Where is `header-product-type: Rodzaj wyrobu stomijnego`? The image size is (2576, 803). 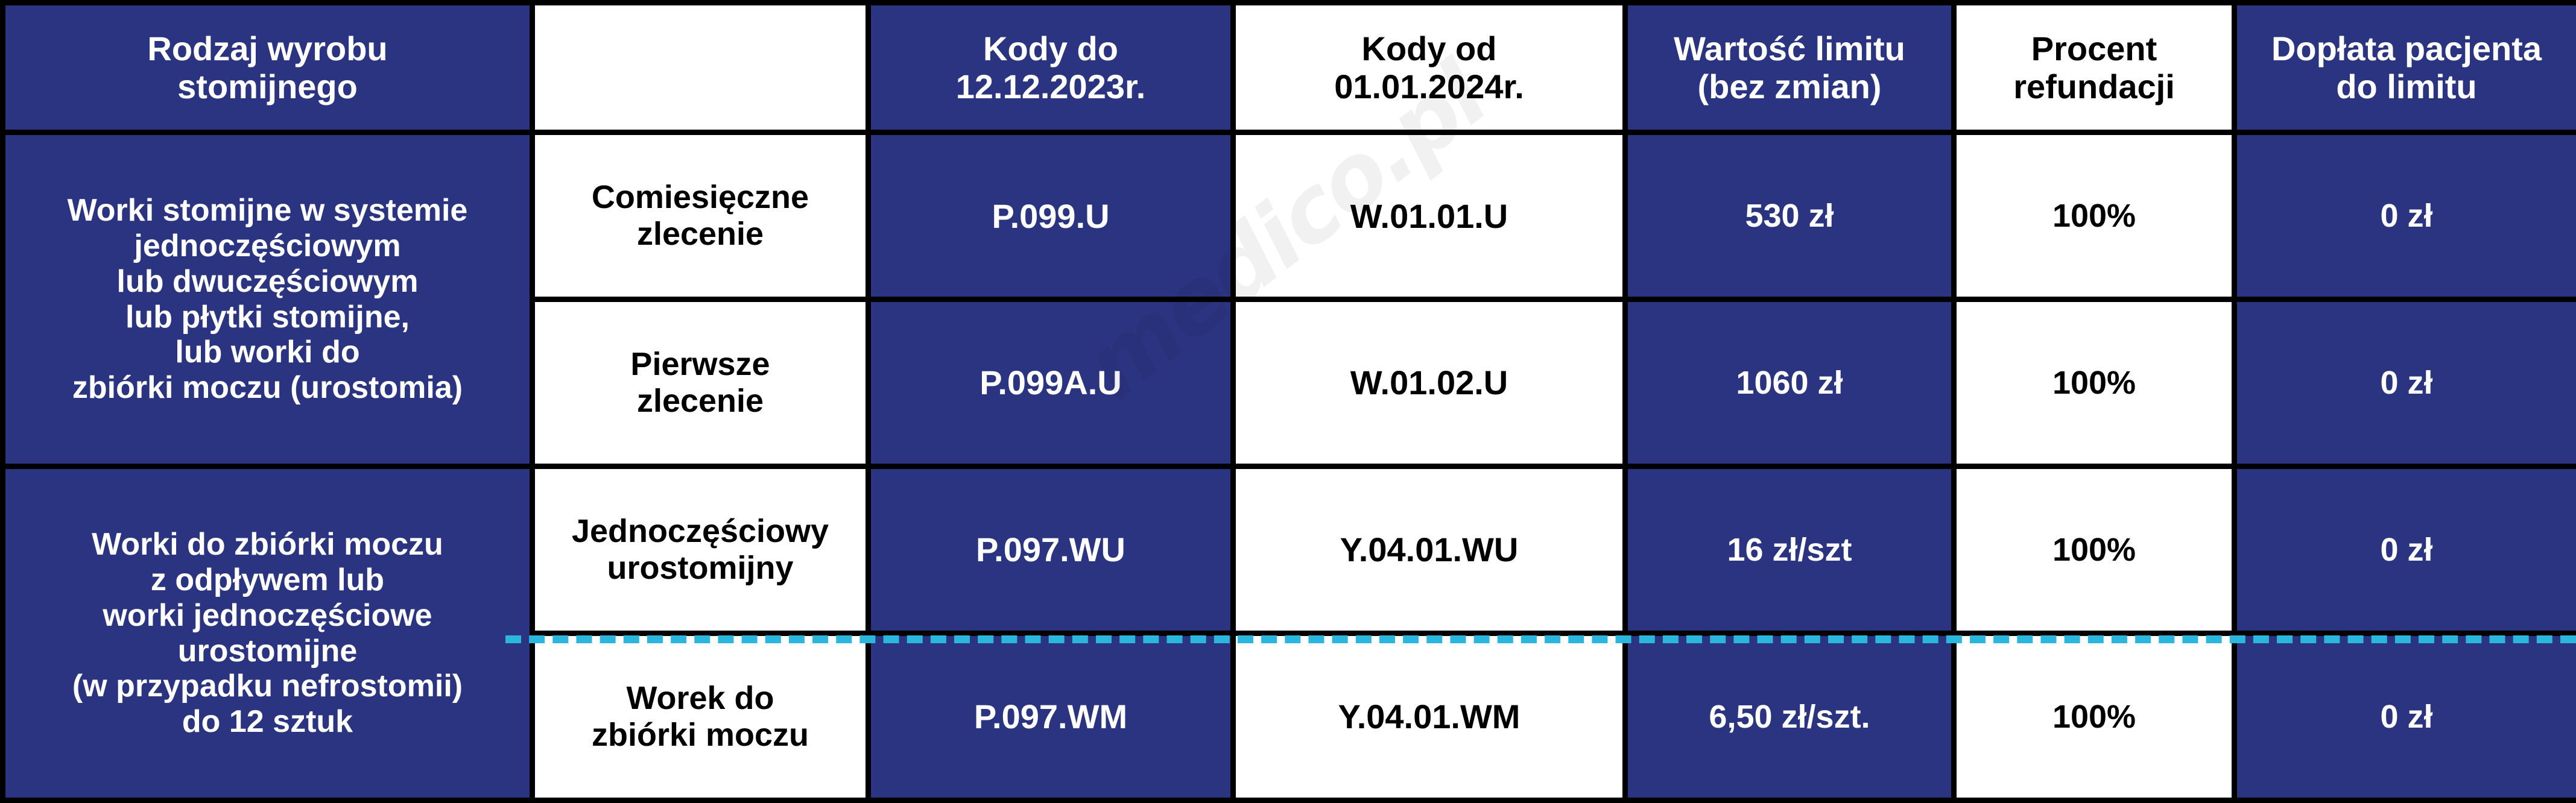 header-product-type: Rodzaj wyrobu stomijnego is located at coordinates (267, 68).